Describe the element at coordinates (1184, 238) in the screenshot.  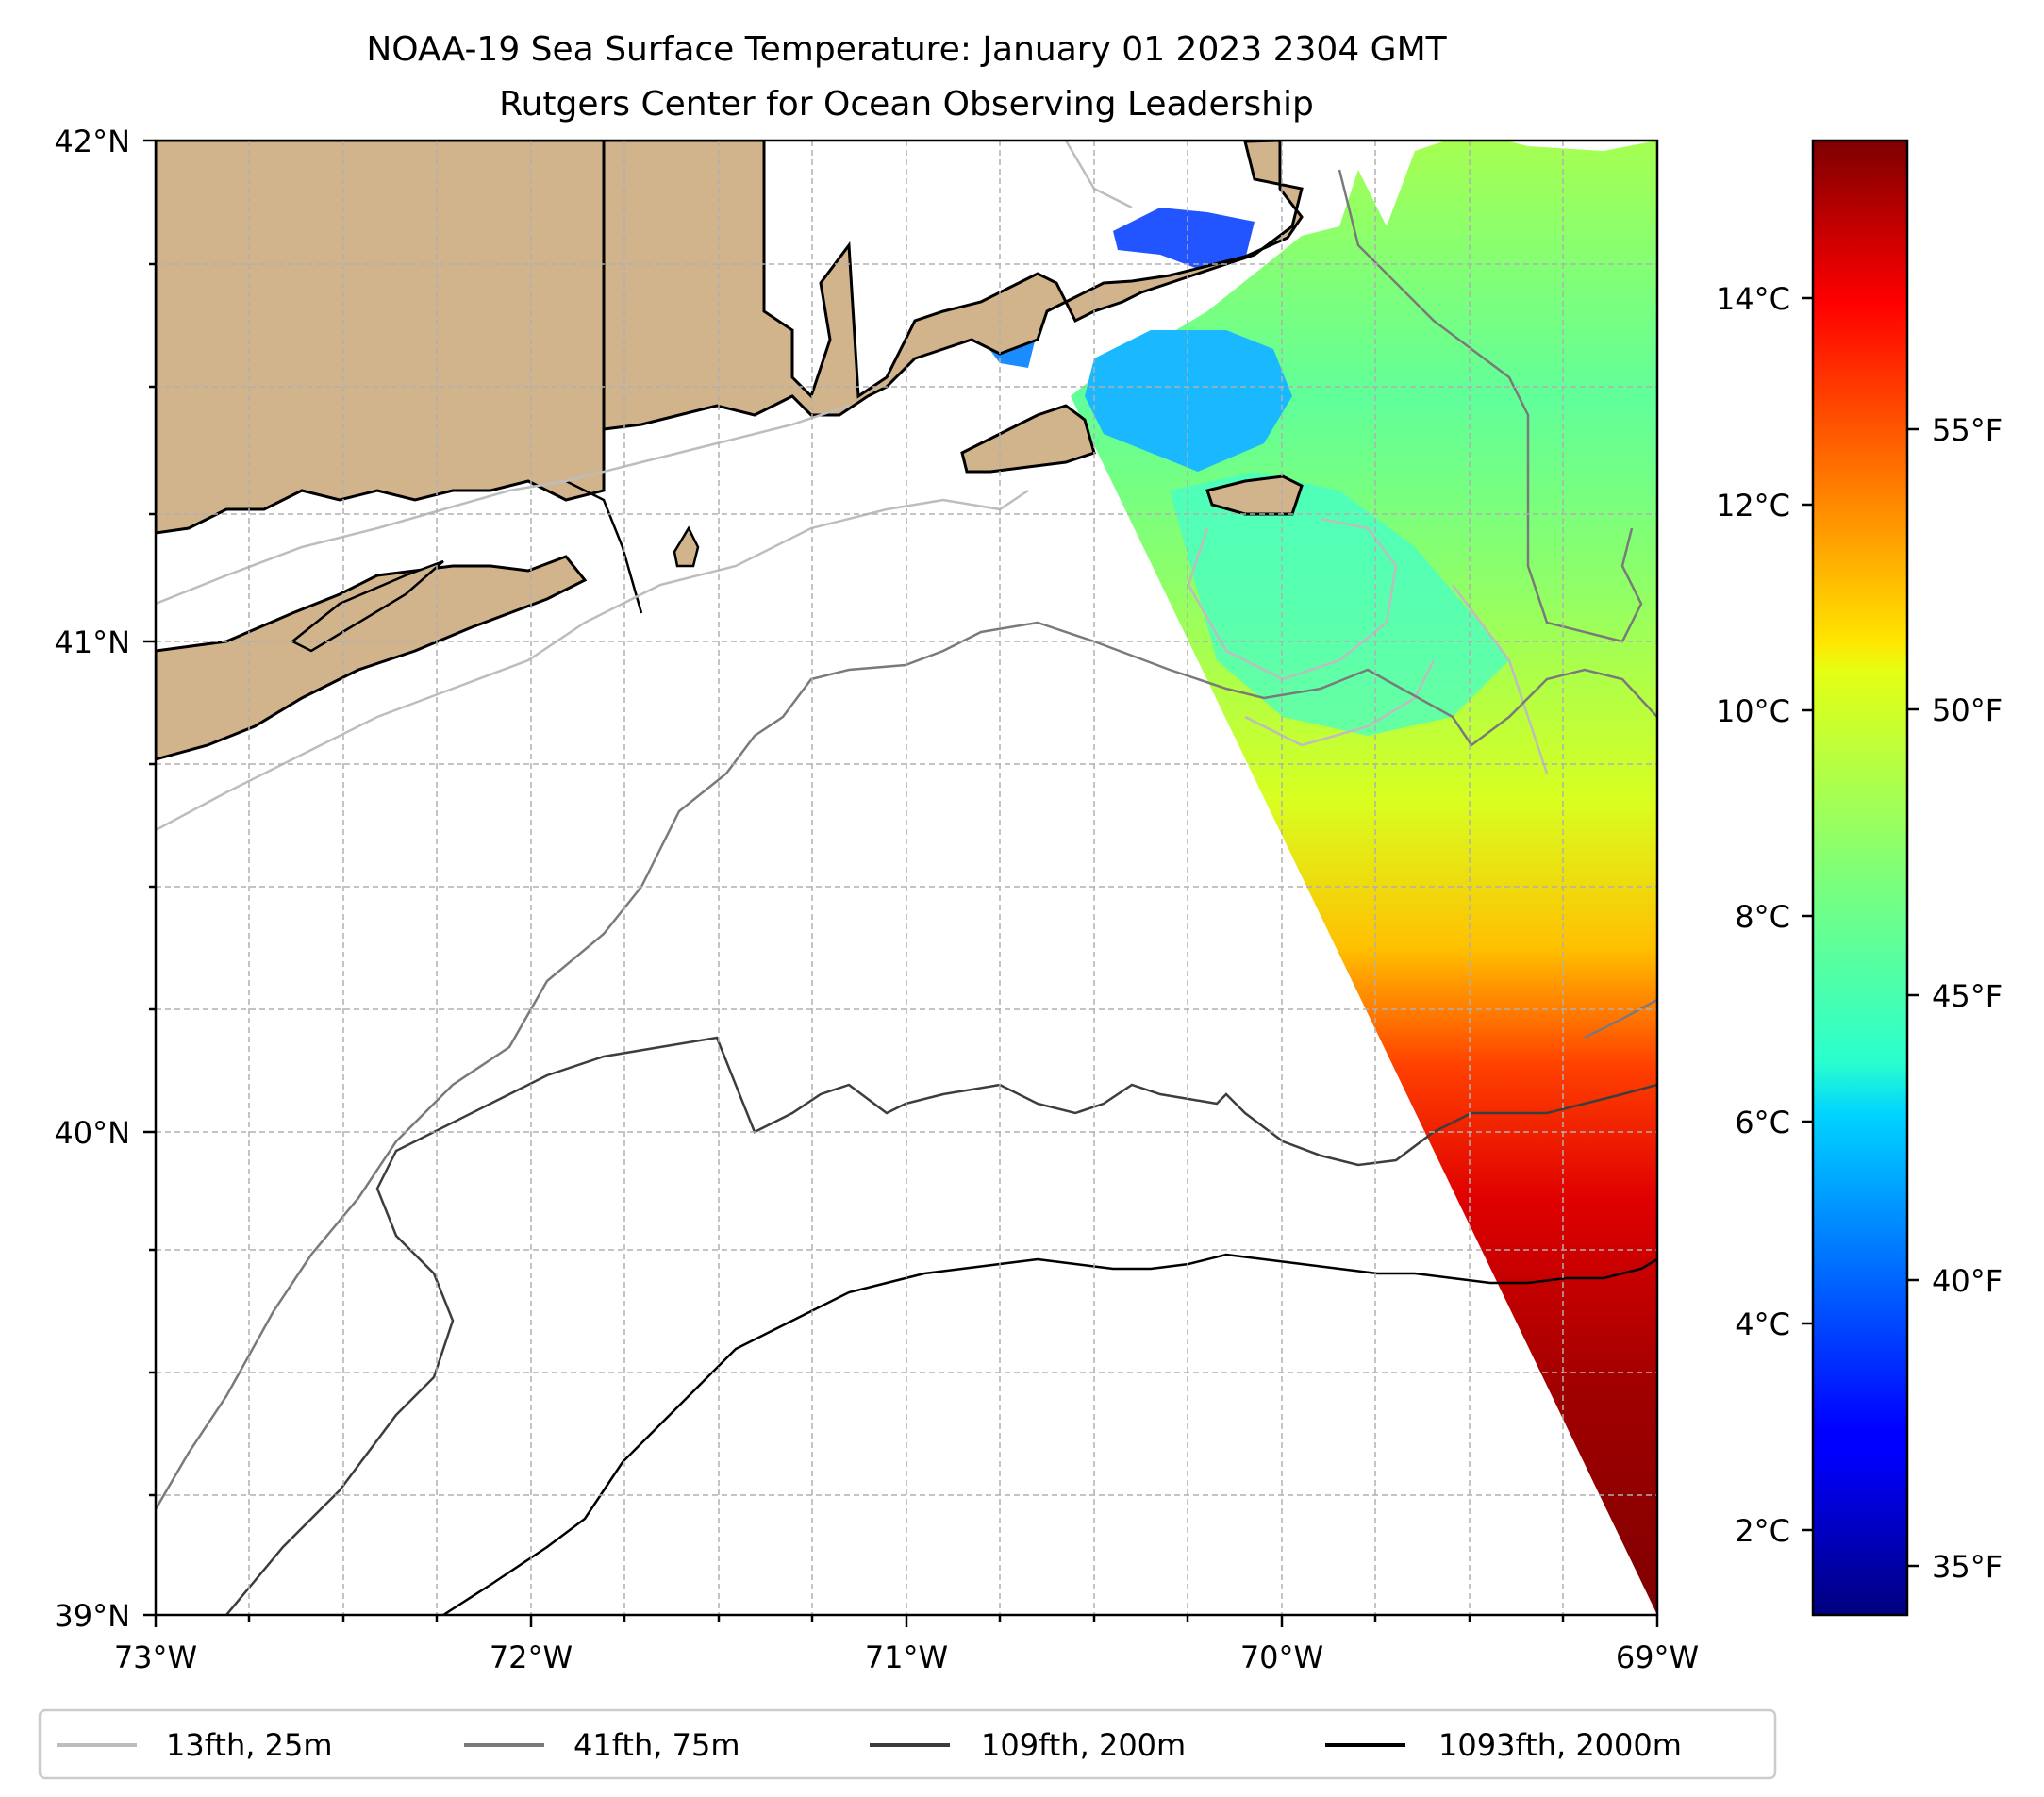
I see `sst-cold-patch-cape-cod-bay` at that location.